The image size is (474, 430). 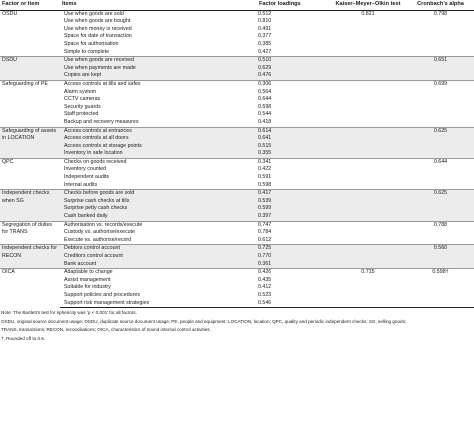 What do you see at coordinates (30, 205) in the screenshot?
I see `factor-name: Independent checks when SG` at bounding box center [30, 205].